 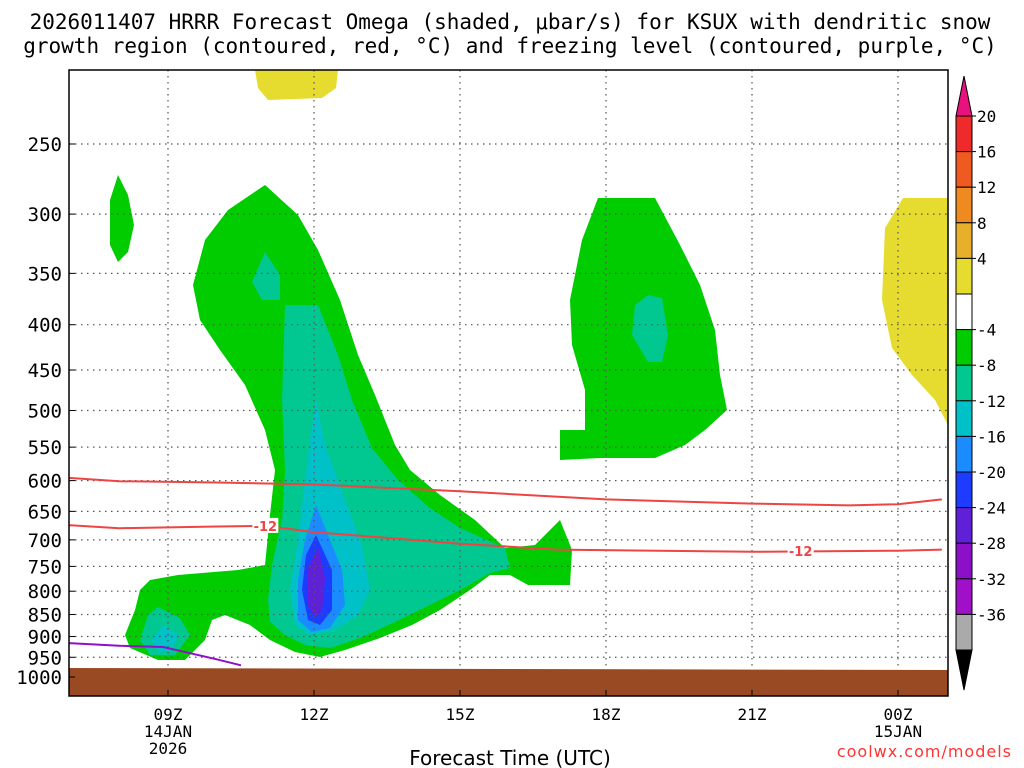 What do you see at coordinates (986, 365) in the screenshot?
I see `colorbar-label: -8` at bounding box center [986, 365].